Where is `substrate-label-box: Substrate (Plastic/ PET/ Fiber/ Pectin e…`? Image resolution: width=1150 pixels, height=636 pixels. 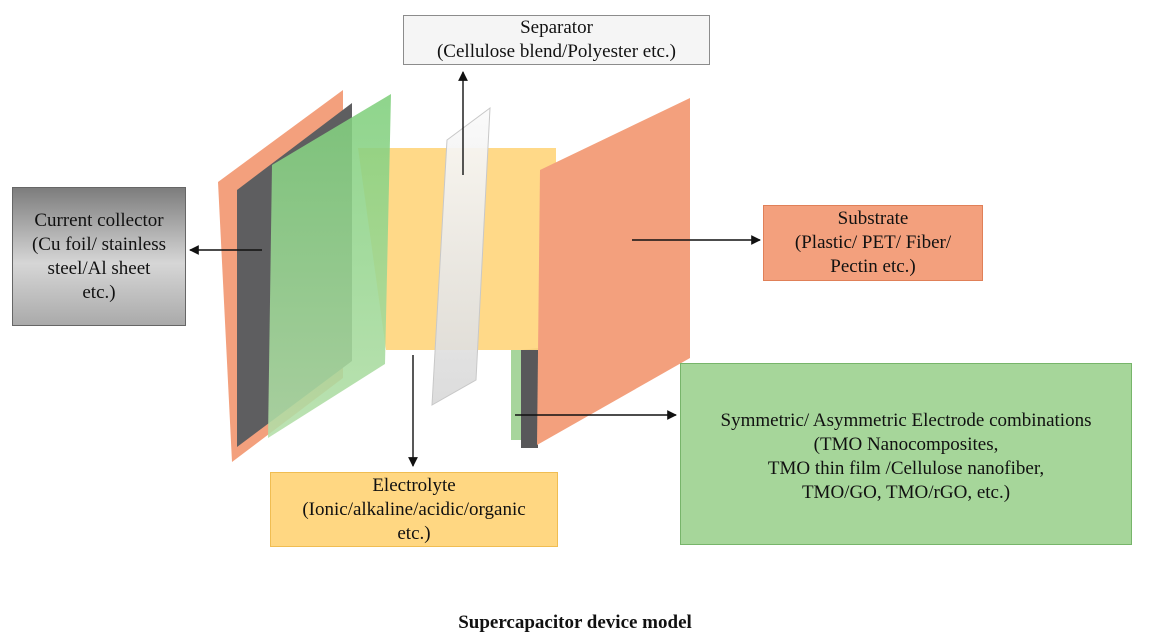 substrate-label-box: Substrate (Plastic/ PET/ Fiber/ Pectin e… is located at coordinates (873, 243).